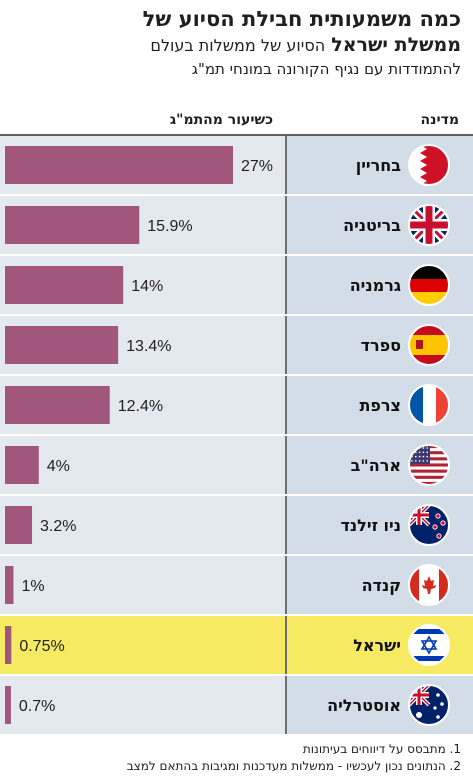 This screenshot has height=781, width=473. I want to click on bahrain-flag-icon, so click(429, 165).